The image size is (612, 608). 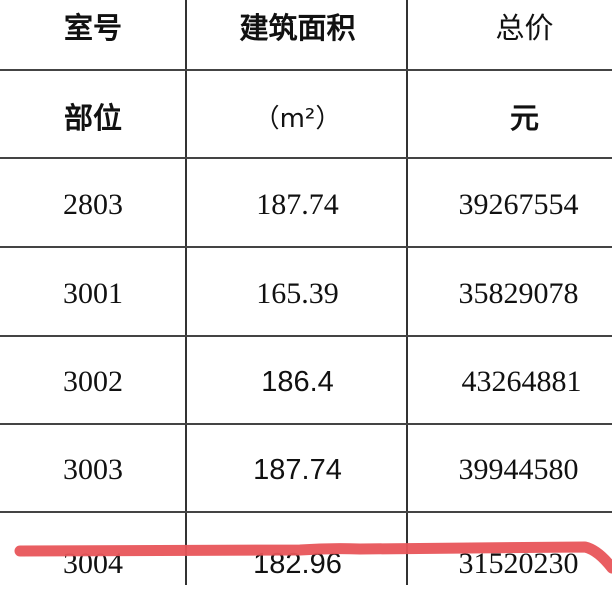 I want to click on room-number-cell: 3001, so click(x=93, y=293).